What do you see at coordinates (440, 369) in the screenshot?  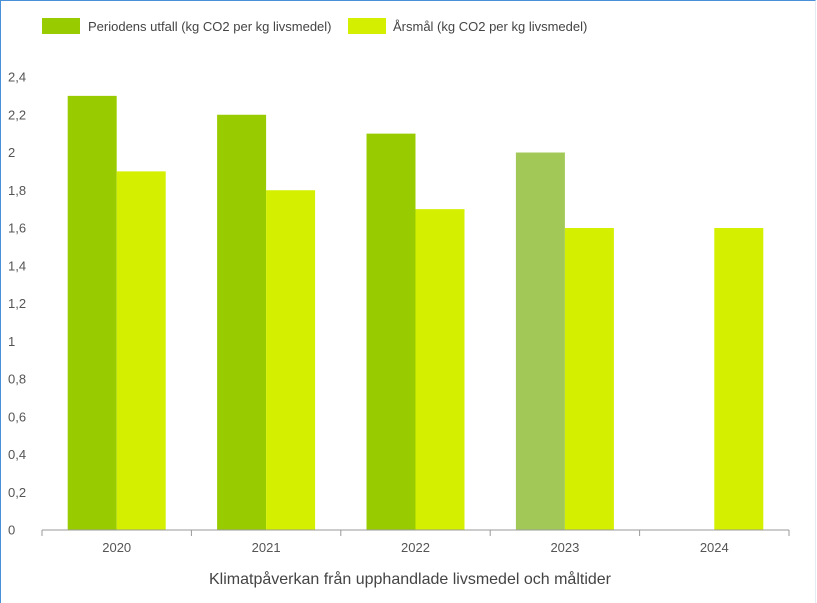 I see `bar-arsmal-2022` at bounding box center [440, 369].